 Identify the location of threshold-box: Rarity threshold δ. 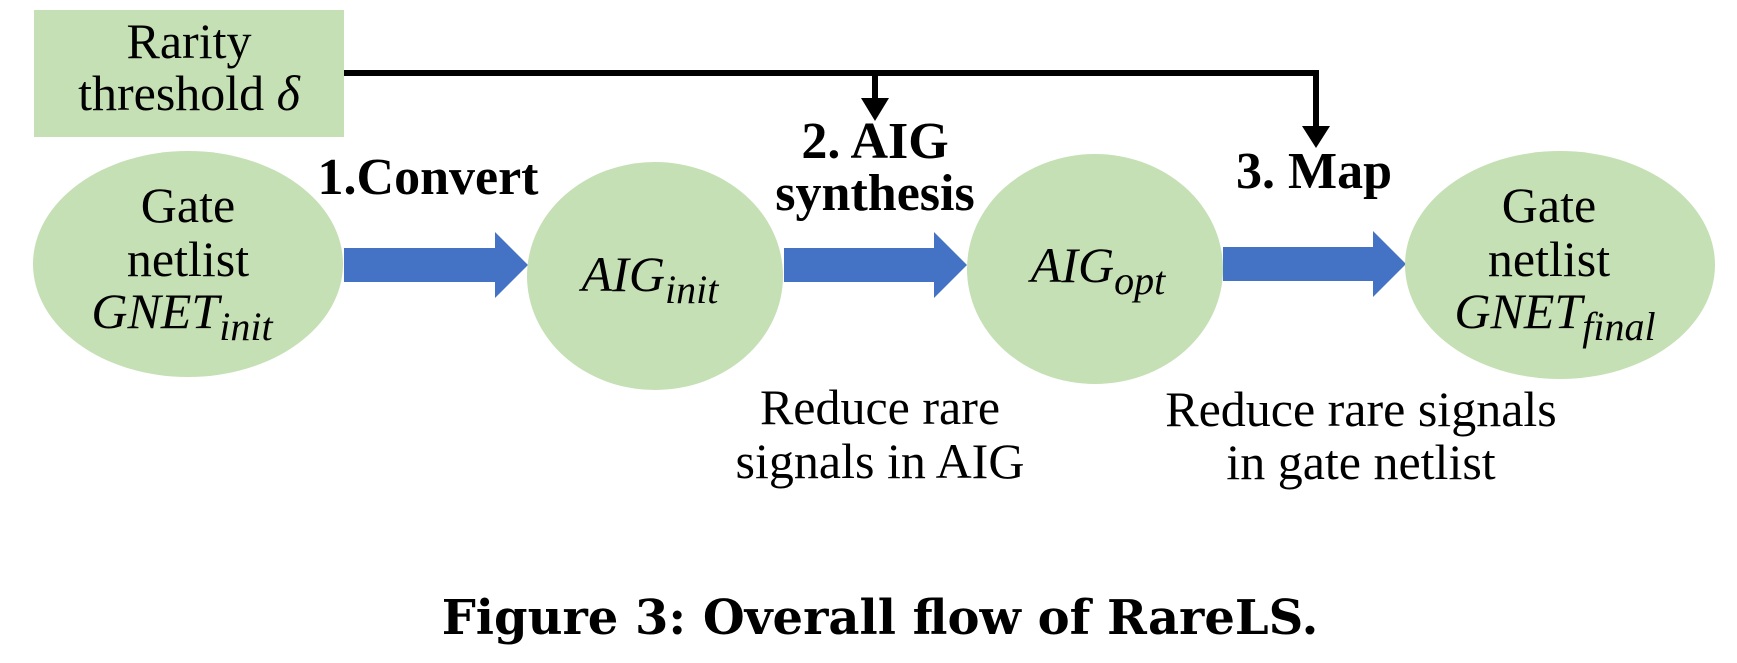
(189, 73).